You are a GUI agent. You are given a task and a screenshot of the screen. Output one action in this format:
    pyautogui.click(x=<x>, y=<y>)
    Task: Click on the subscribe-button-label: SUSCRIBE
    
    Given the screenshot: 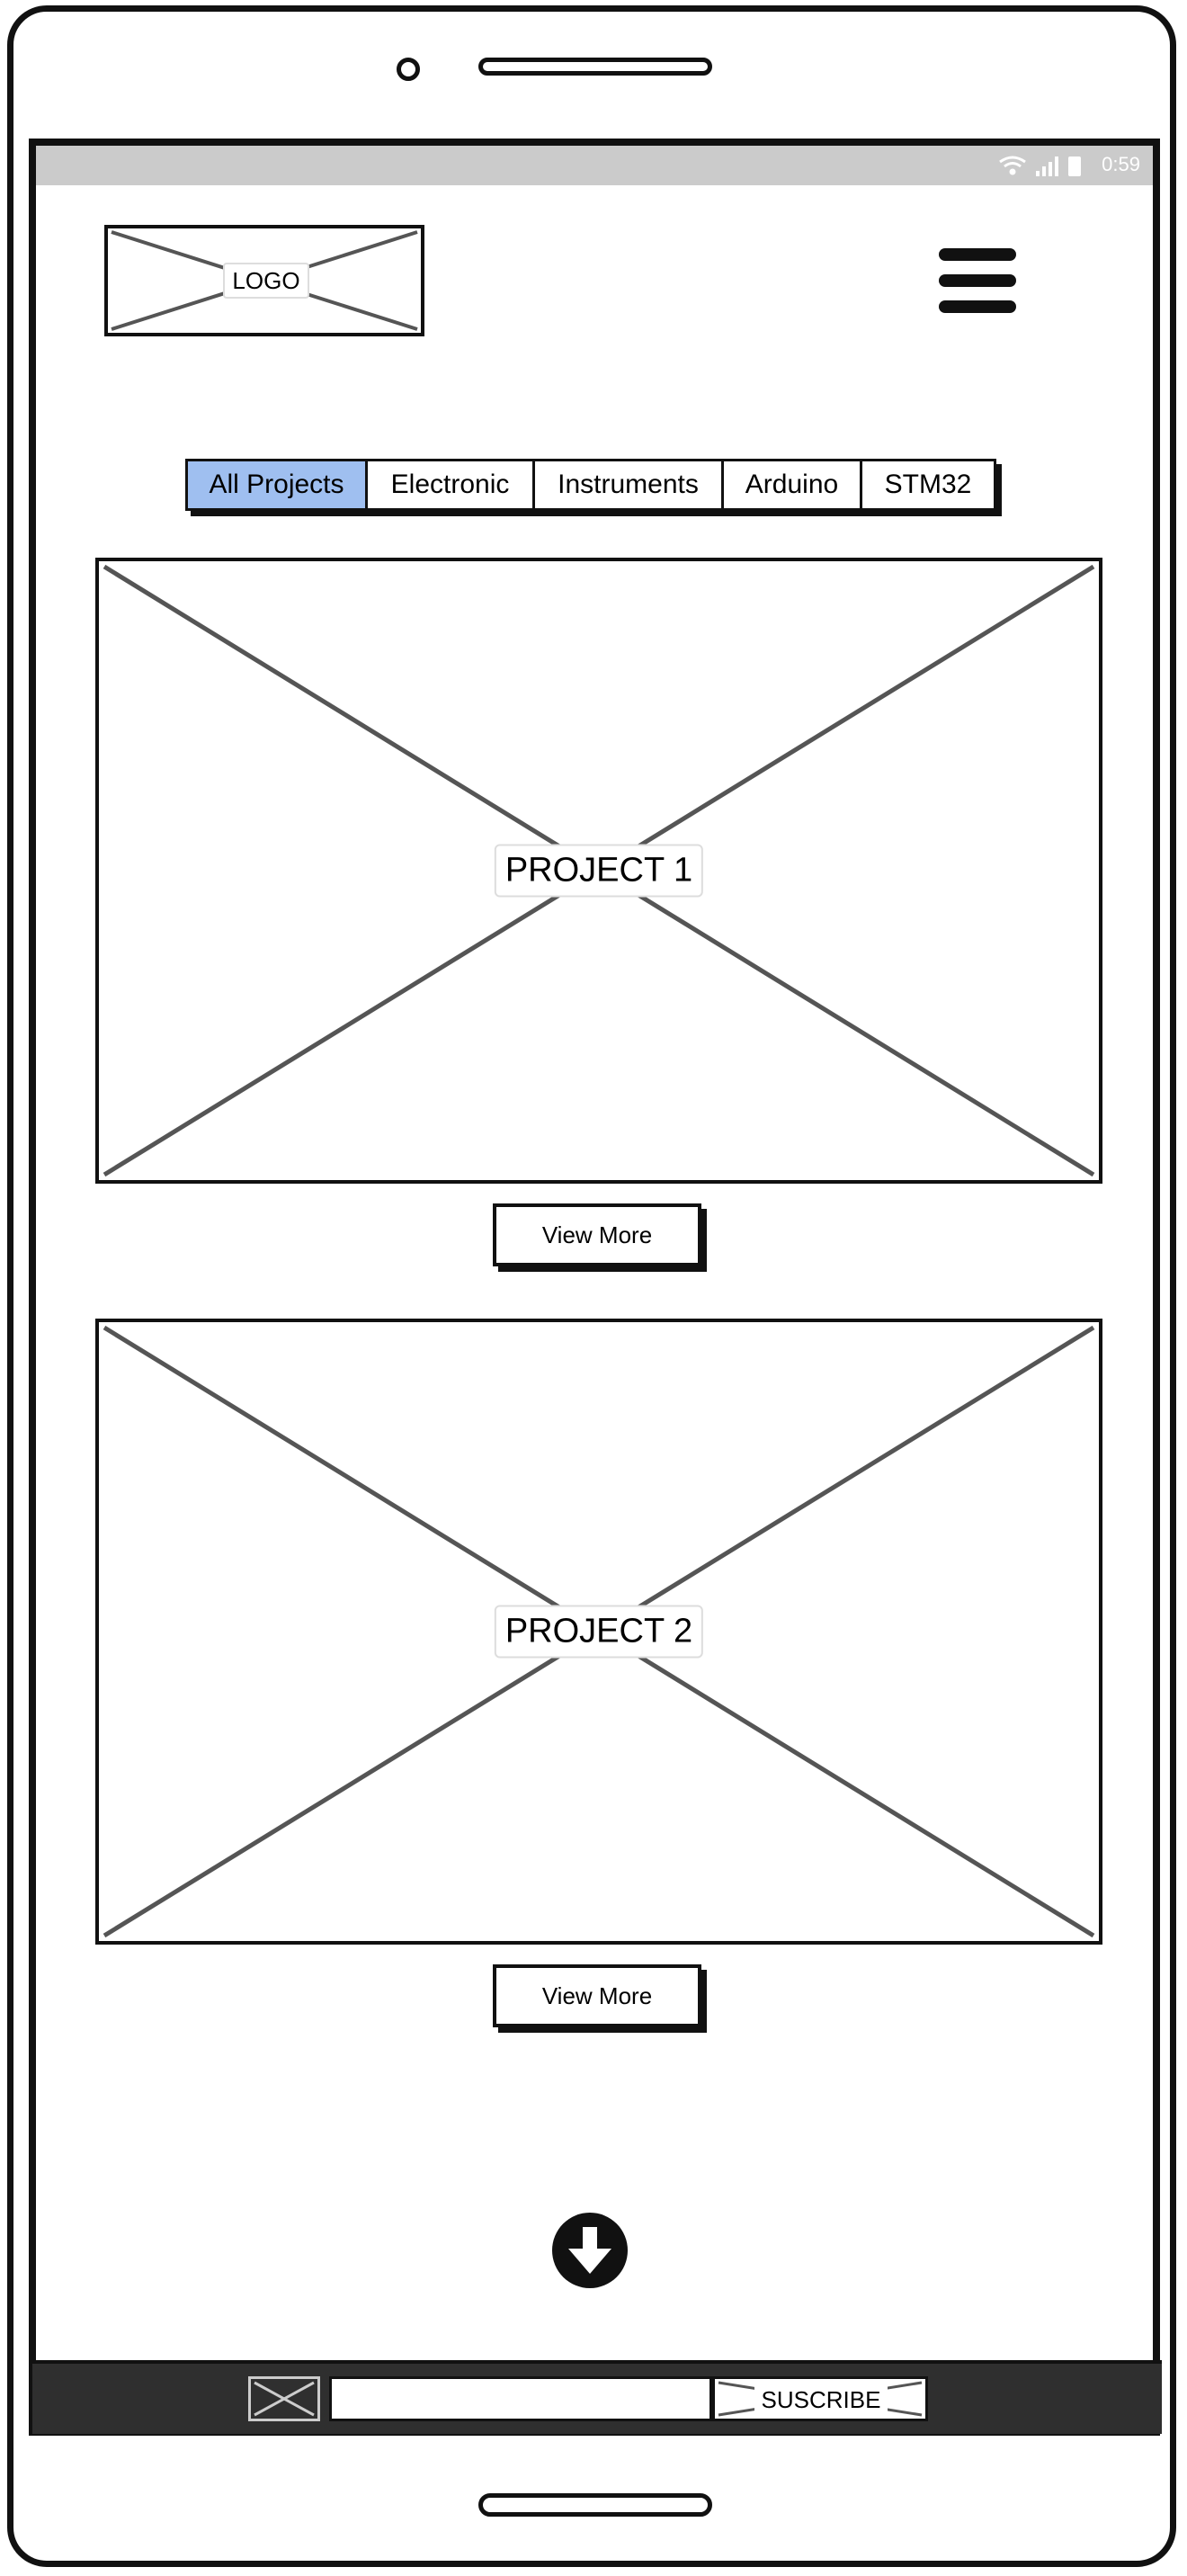 What is the action you would take?
    pyautogui.click(x=821, y=2399)
    